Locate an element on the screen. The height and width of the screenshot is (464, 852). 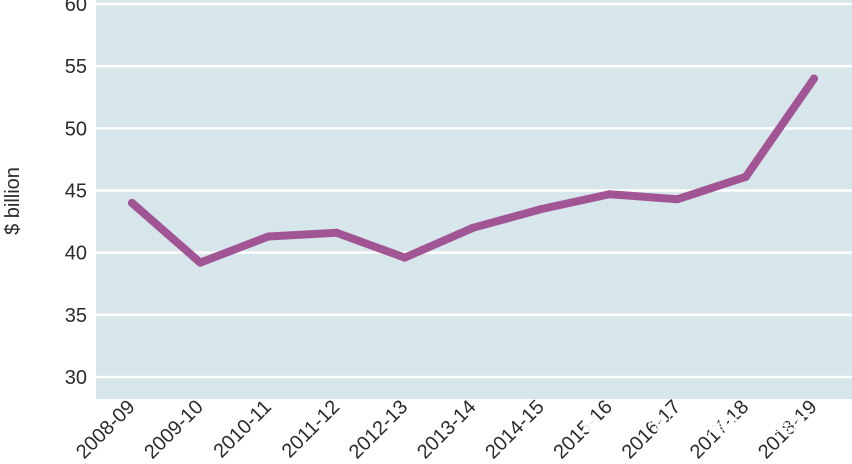
x-tick-label: 2013-14 is located at coordinates (446, 429).